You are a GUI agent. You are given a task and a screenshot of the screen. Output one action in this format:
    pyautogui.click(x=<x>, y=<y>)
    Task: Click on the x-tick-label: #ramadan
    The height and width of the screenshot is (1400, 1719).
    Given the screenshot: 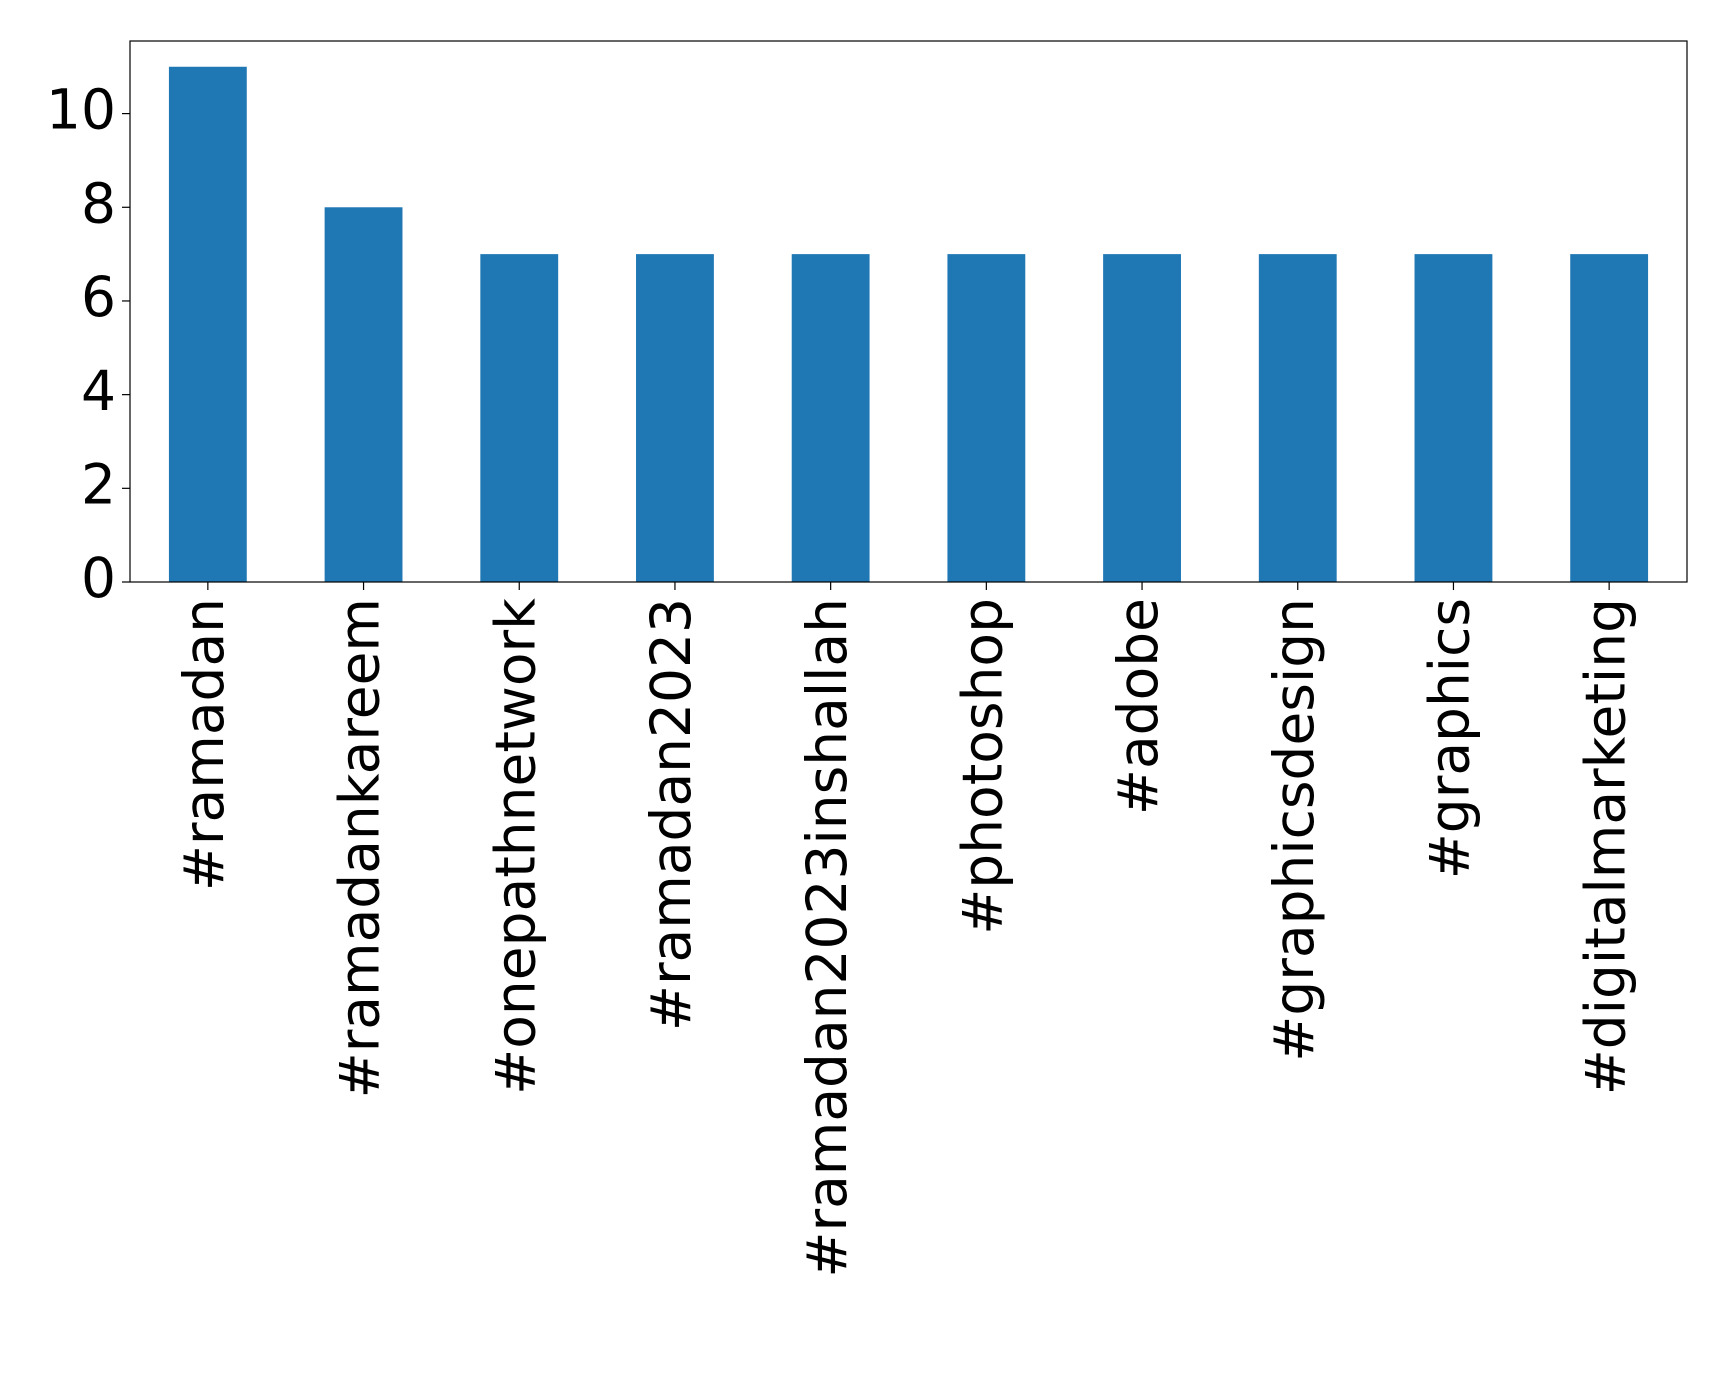 What is the action you would take?
    pyautogui.click(x=204, y=744)
    